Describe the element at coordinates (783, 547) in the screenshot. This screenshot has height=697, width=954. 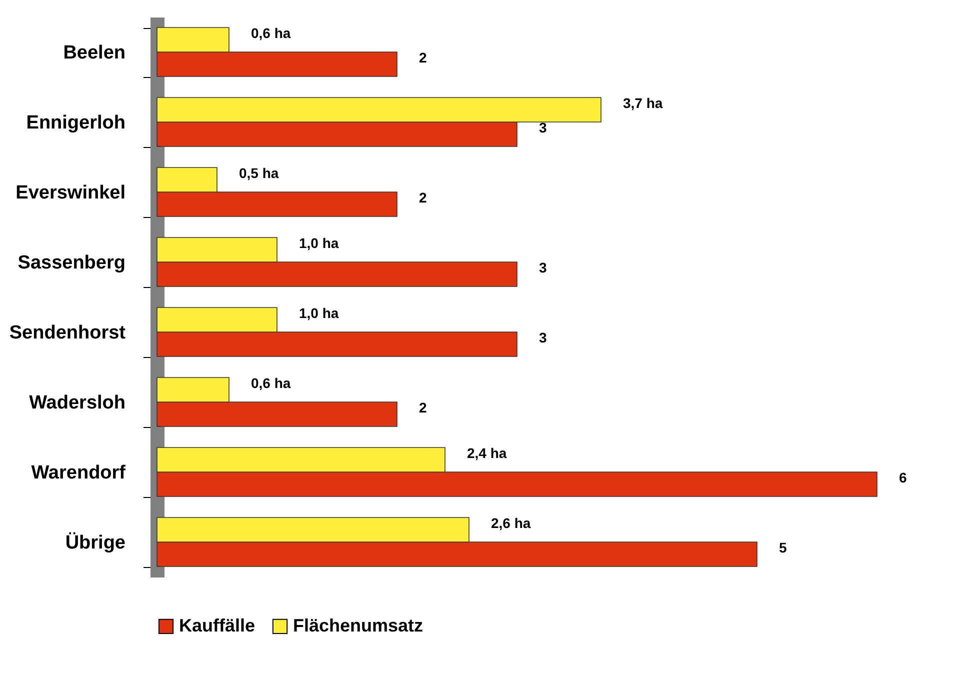
I see `data-label: 5` at that location.